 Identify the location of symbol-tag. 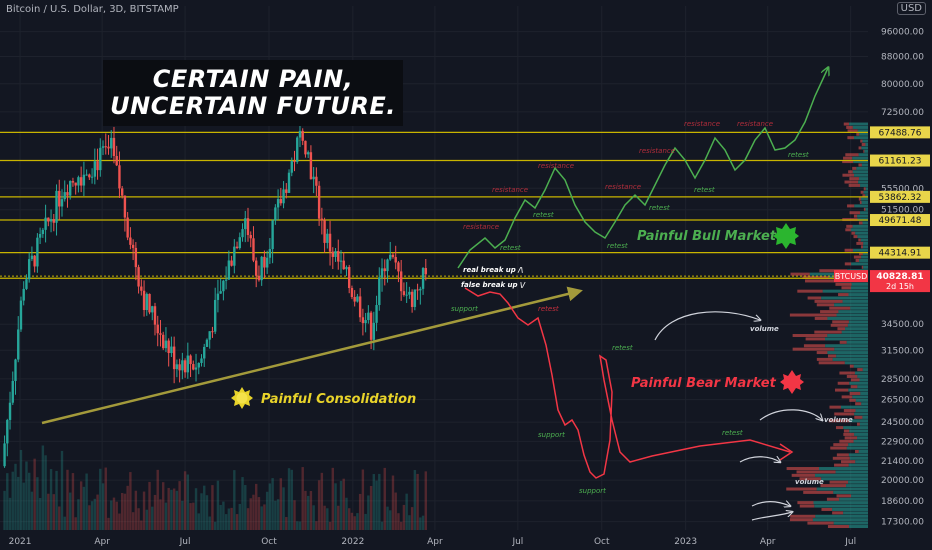
(851, 276).